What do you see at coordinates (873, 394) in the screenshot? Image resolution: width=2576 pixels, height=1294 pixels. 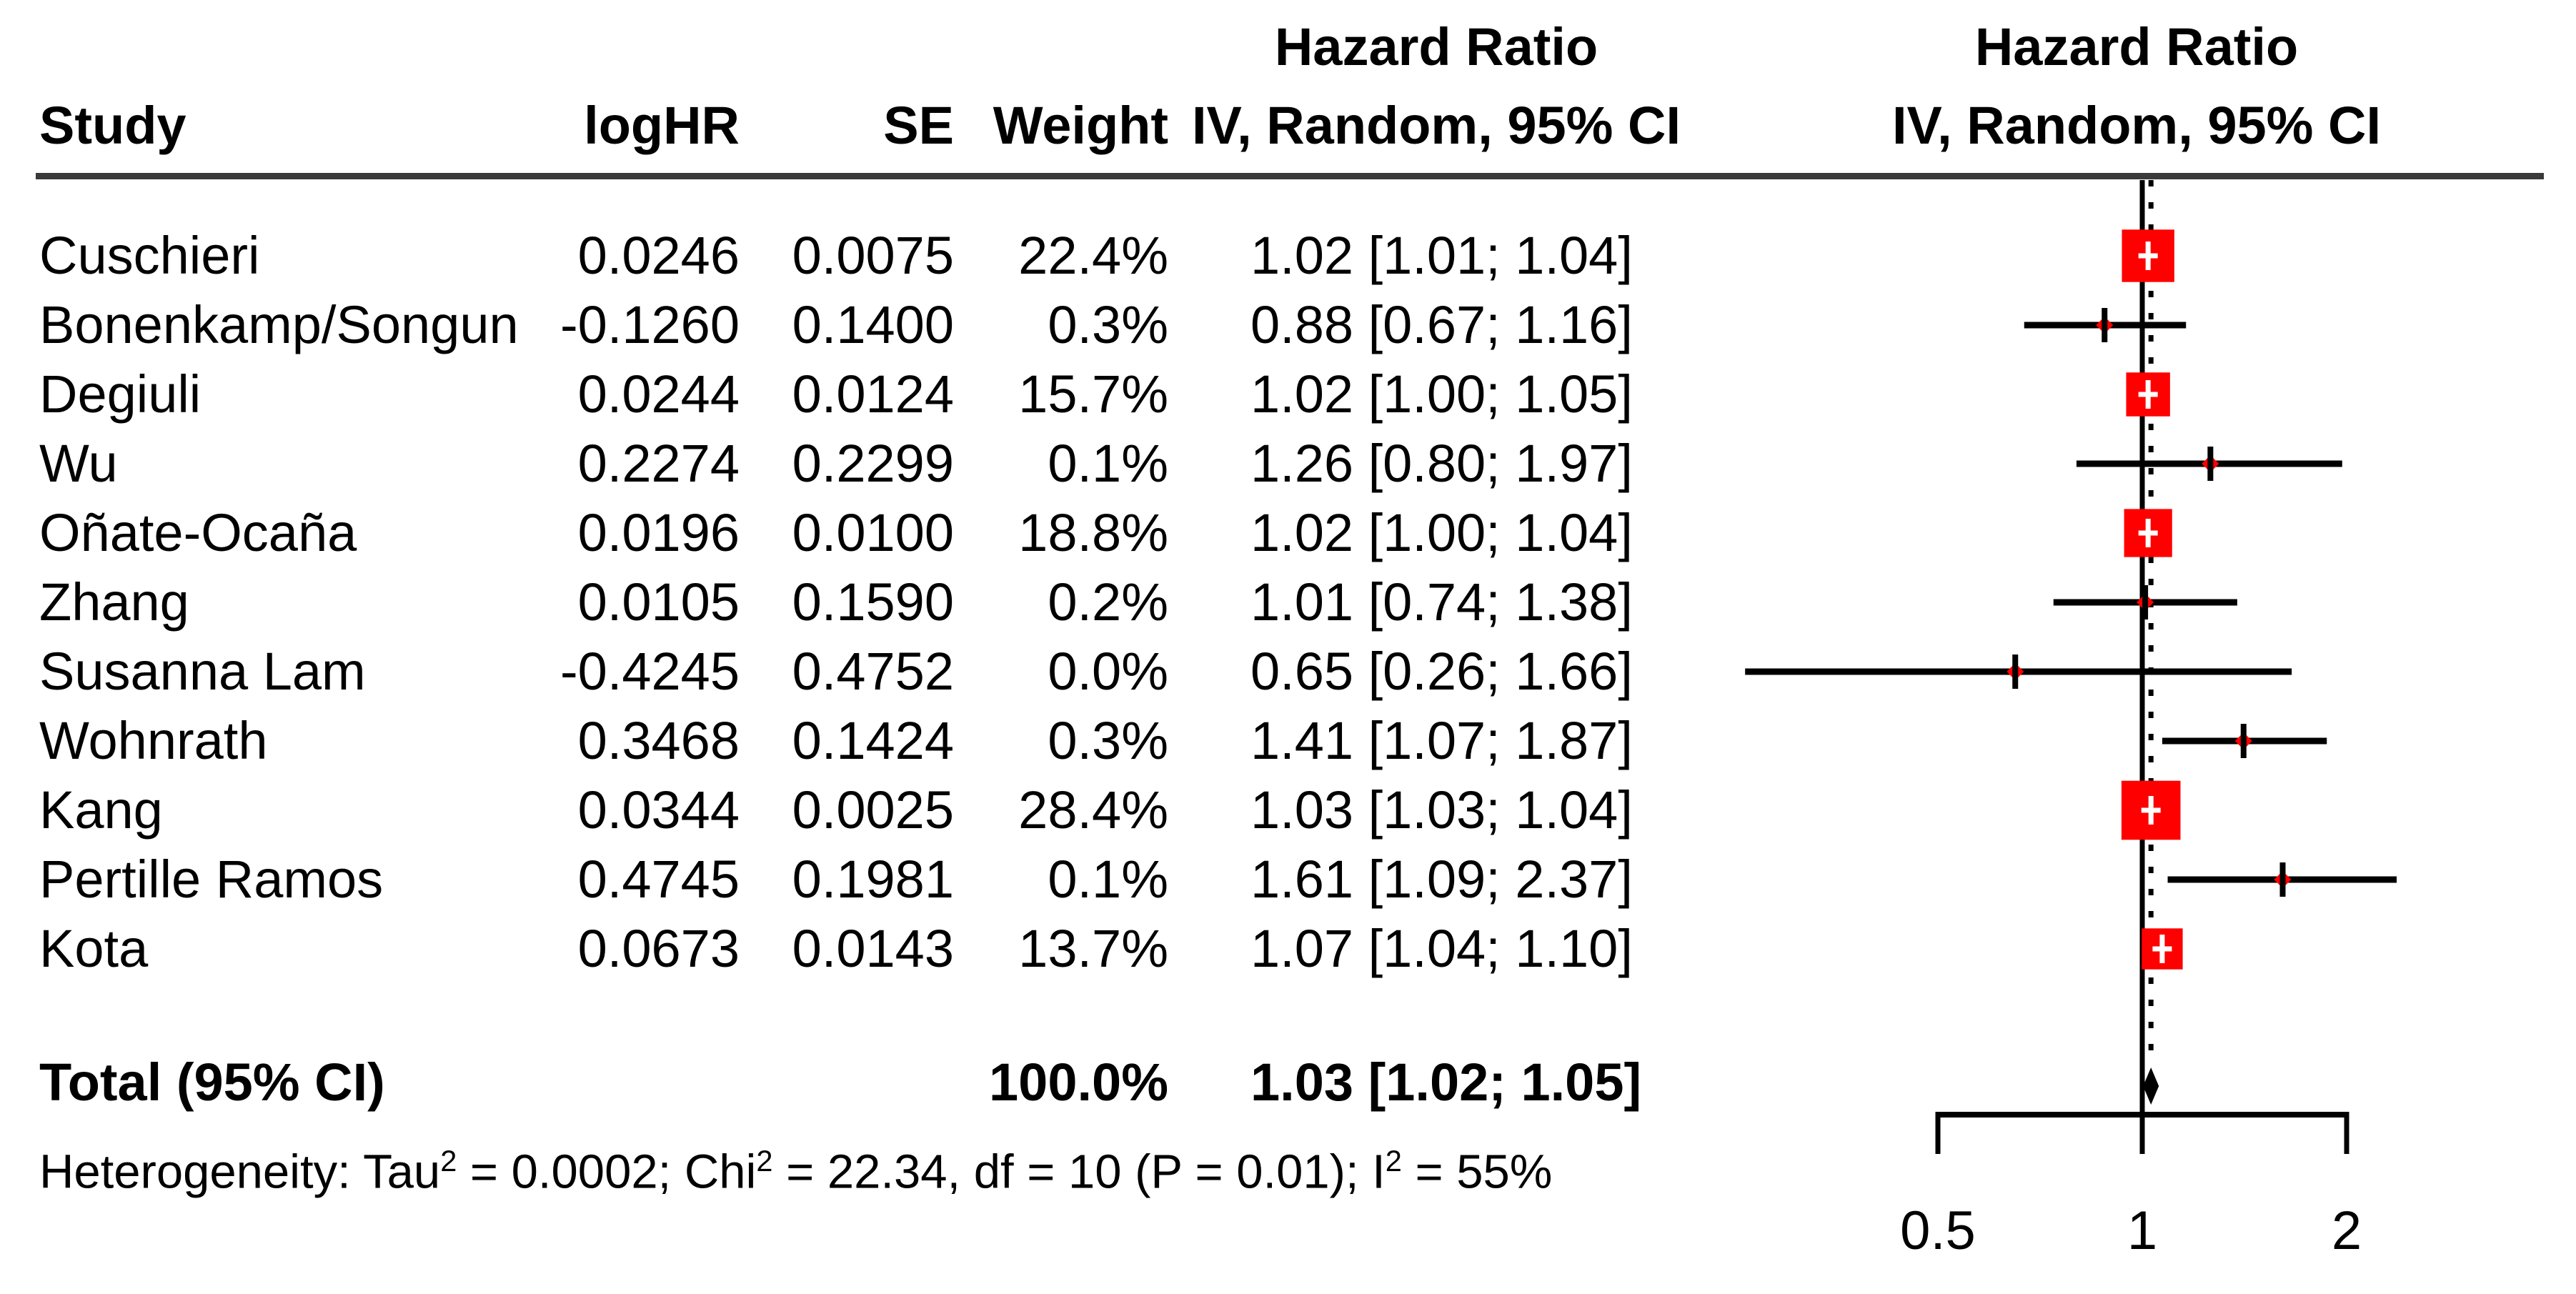 I see `se-value: 0.0124` at bounding box center [873, 394].